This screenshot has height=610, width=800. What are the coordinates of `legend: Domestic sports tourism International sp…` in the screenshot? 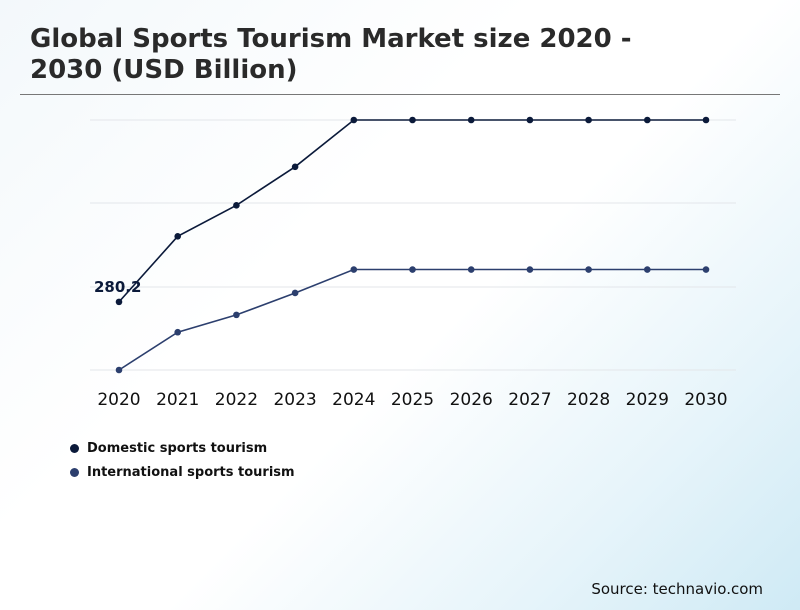 It's located at (182, 460).